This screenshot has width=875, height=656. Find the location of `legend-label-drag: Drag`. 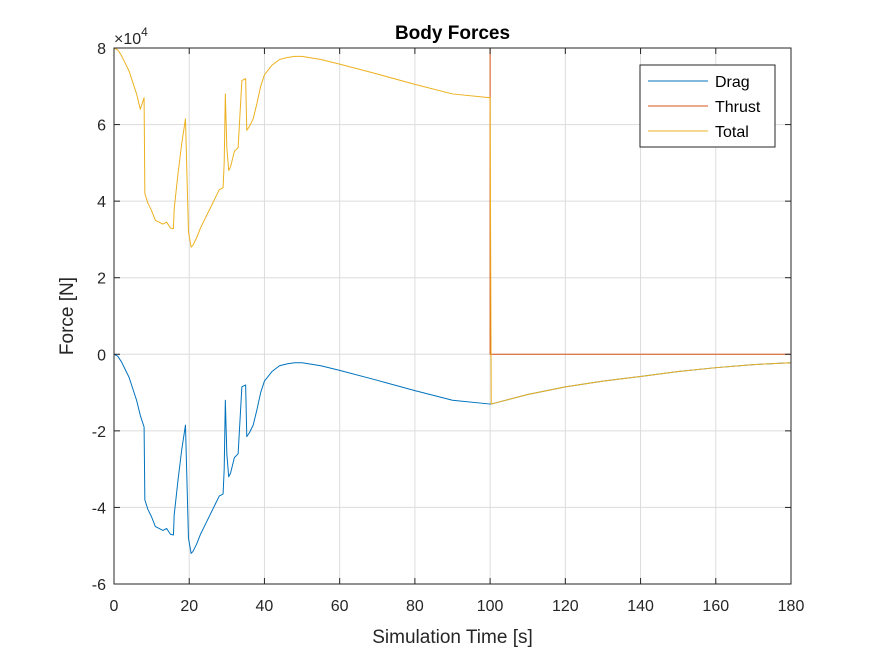

legend-label-drag: Drag is located at coordinates (732, 82).